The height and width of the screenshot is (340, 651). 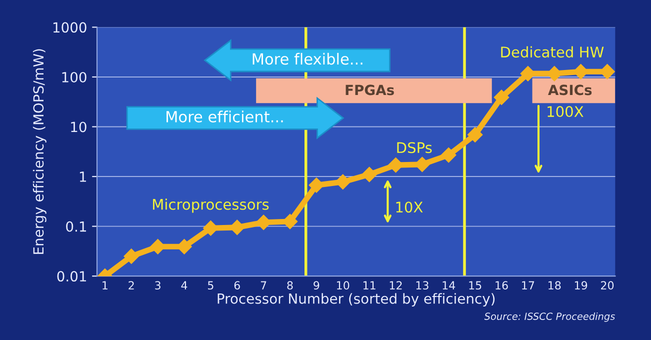 What do you see at coordinates (39, 151) in the screenshot?
I see `y-axis-title: Energy efficiency (MOPS/mW)` at bounding box center [39, 151].